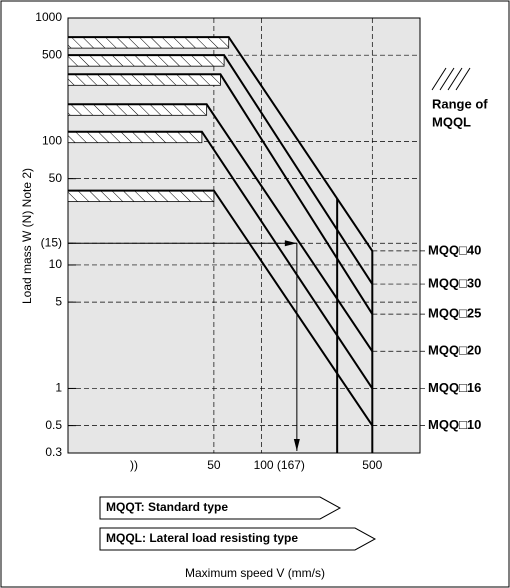 This screenshot has height=588, width=510. I want to click on y-tick-label: 5, so click(58, 301).